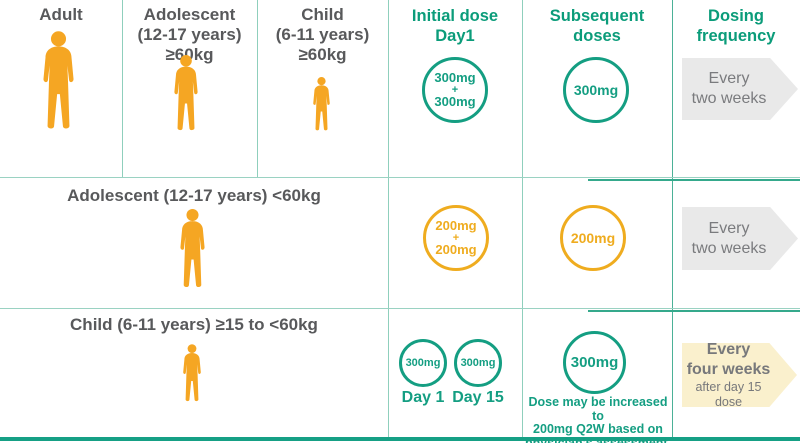  I want to click on day1-label: Day 1, so click(423, 397).